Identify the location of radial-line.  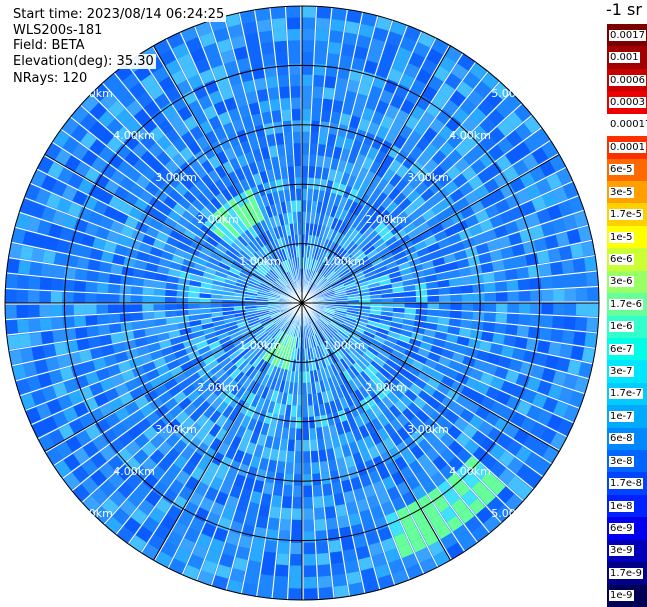
(228, 431).